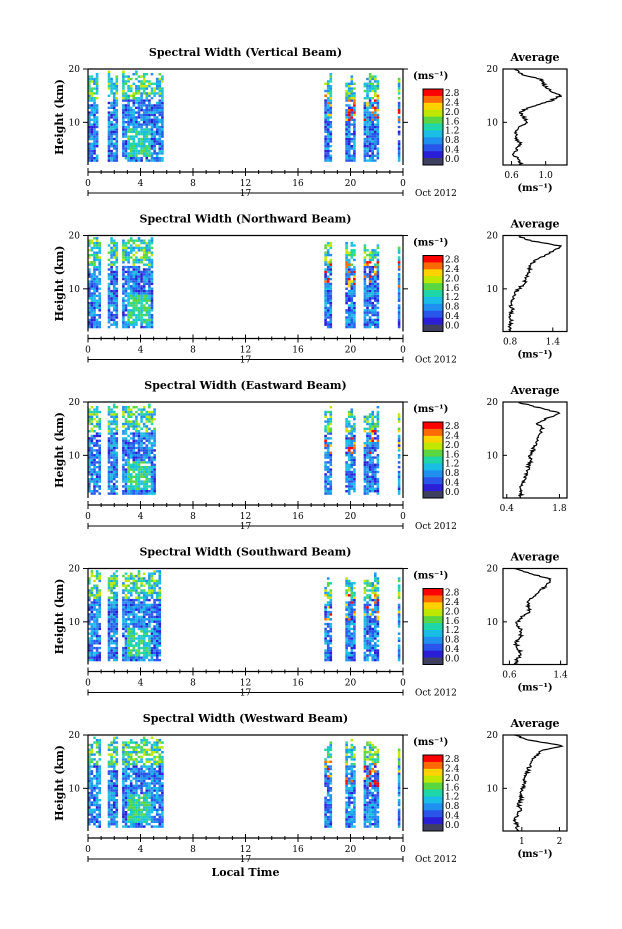 This screenshot has width=622, height=929. I want to click on x-tick-label: 12, so click(245, 351).